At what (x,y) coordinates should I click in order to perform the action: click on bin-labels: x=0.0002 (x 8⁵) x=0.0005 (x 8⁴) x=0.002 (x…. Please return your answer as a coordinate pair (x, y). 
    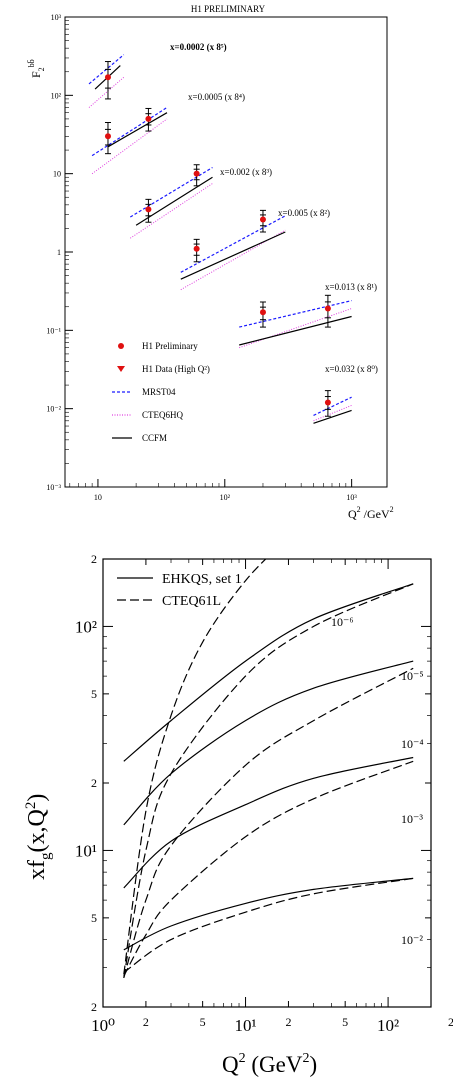
    Looking at the image, I should click on (274, 208).